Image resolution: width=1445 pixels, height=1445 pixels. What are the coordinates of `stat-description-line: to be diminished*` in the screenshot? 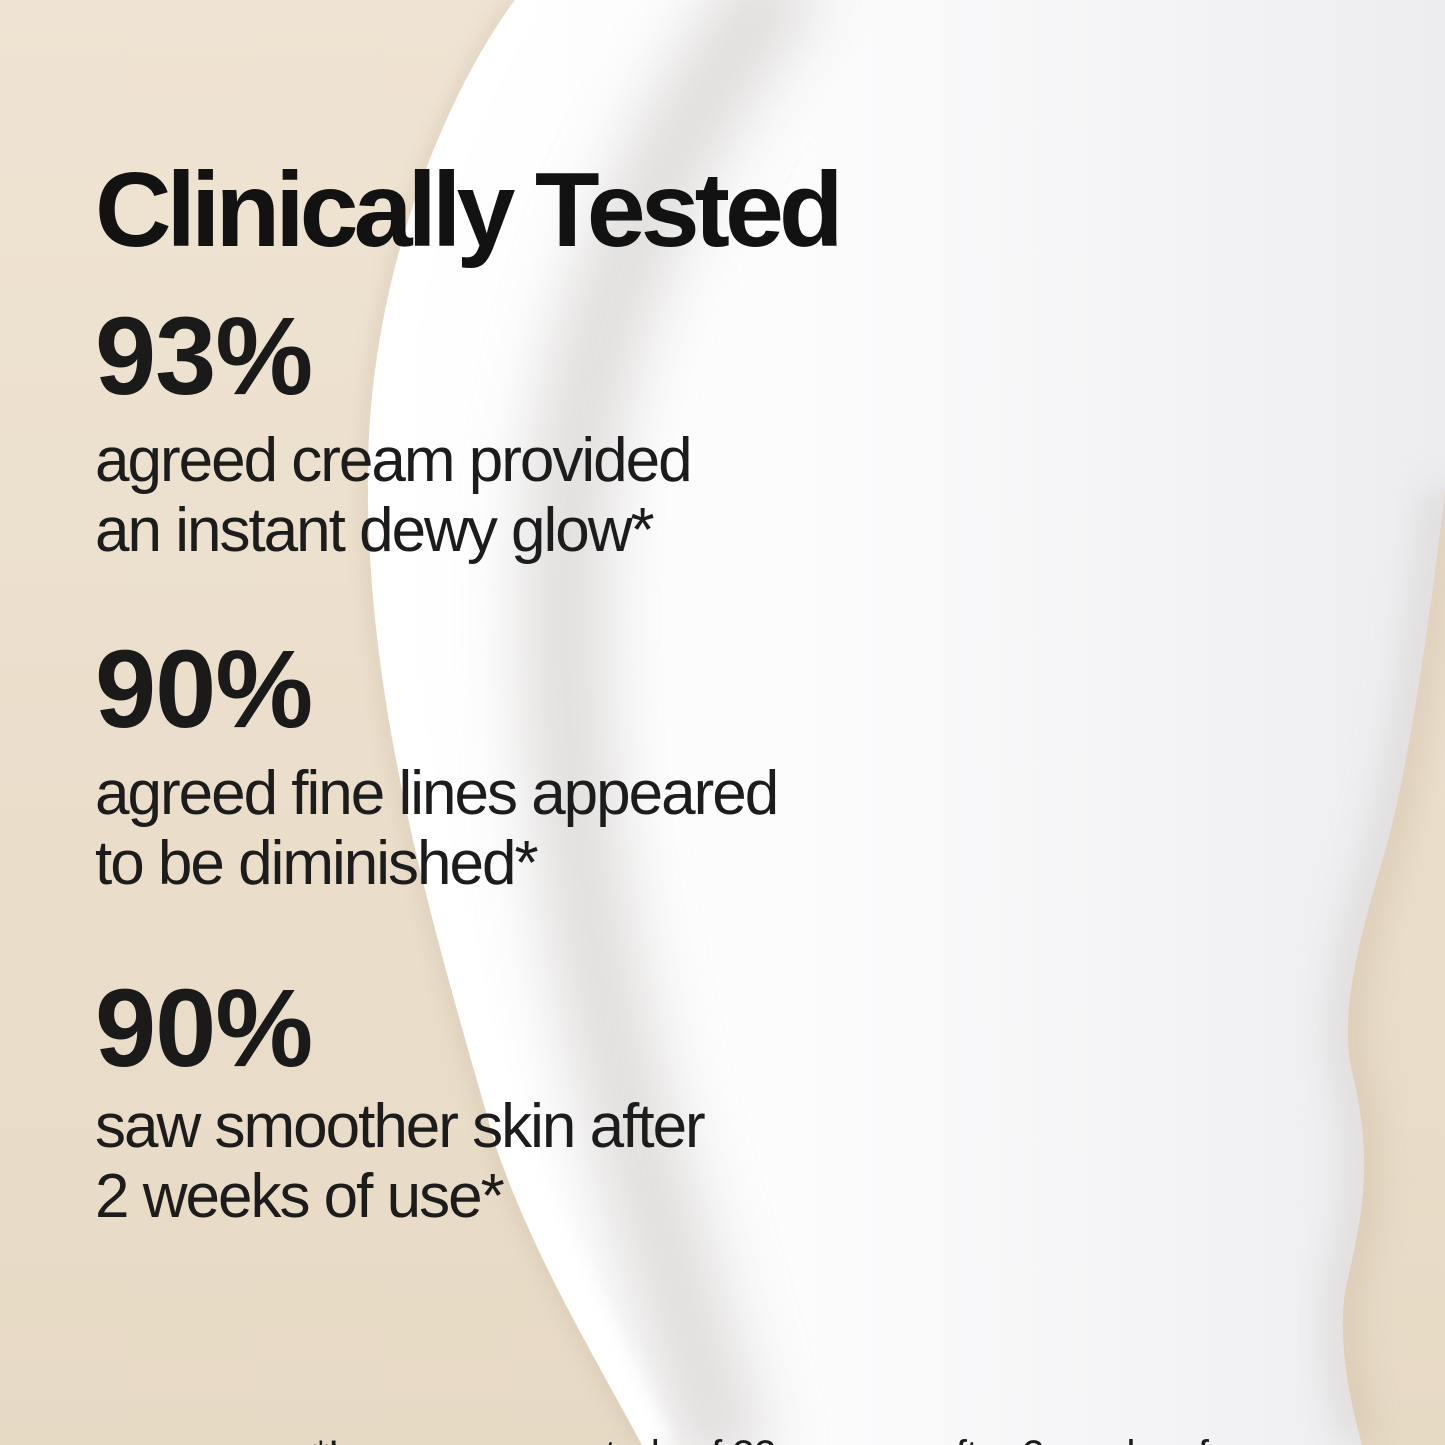 It's located at (317, 863).